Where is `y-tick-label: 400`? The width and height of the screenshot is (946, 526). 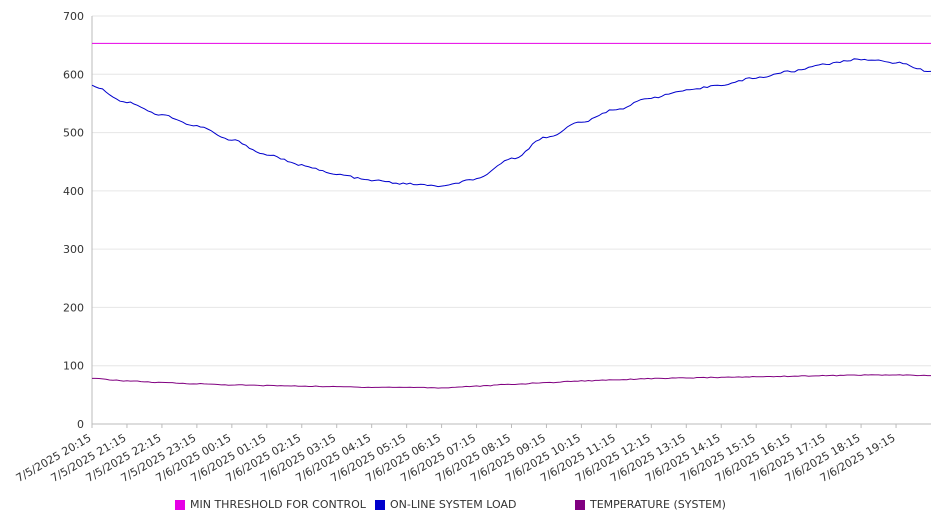
y-tick-label: 400 is located at coordinates (73, 191).